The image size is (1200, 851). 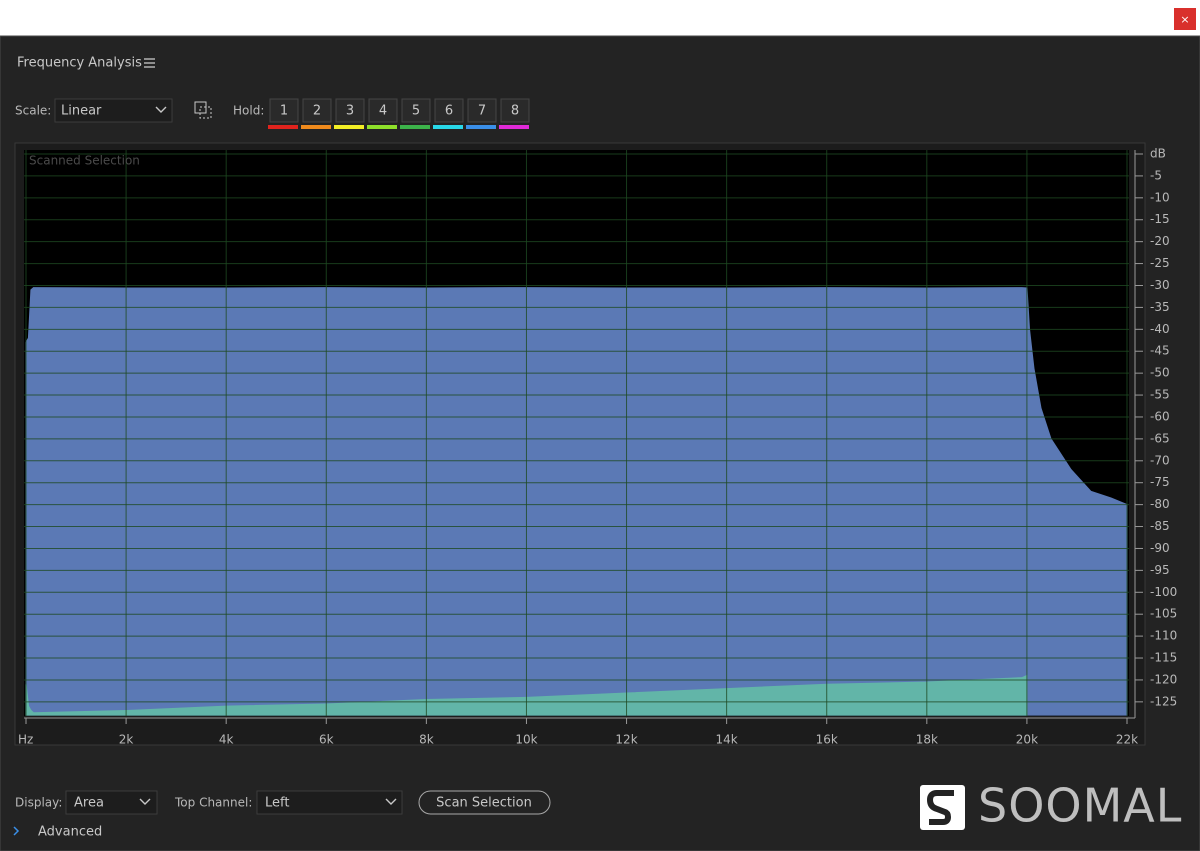 I want to click on y-tick-label: -115, so click(x=1163, y=658).